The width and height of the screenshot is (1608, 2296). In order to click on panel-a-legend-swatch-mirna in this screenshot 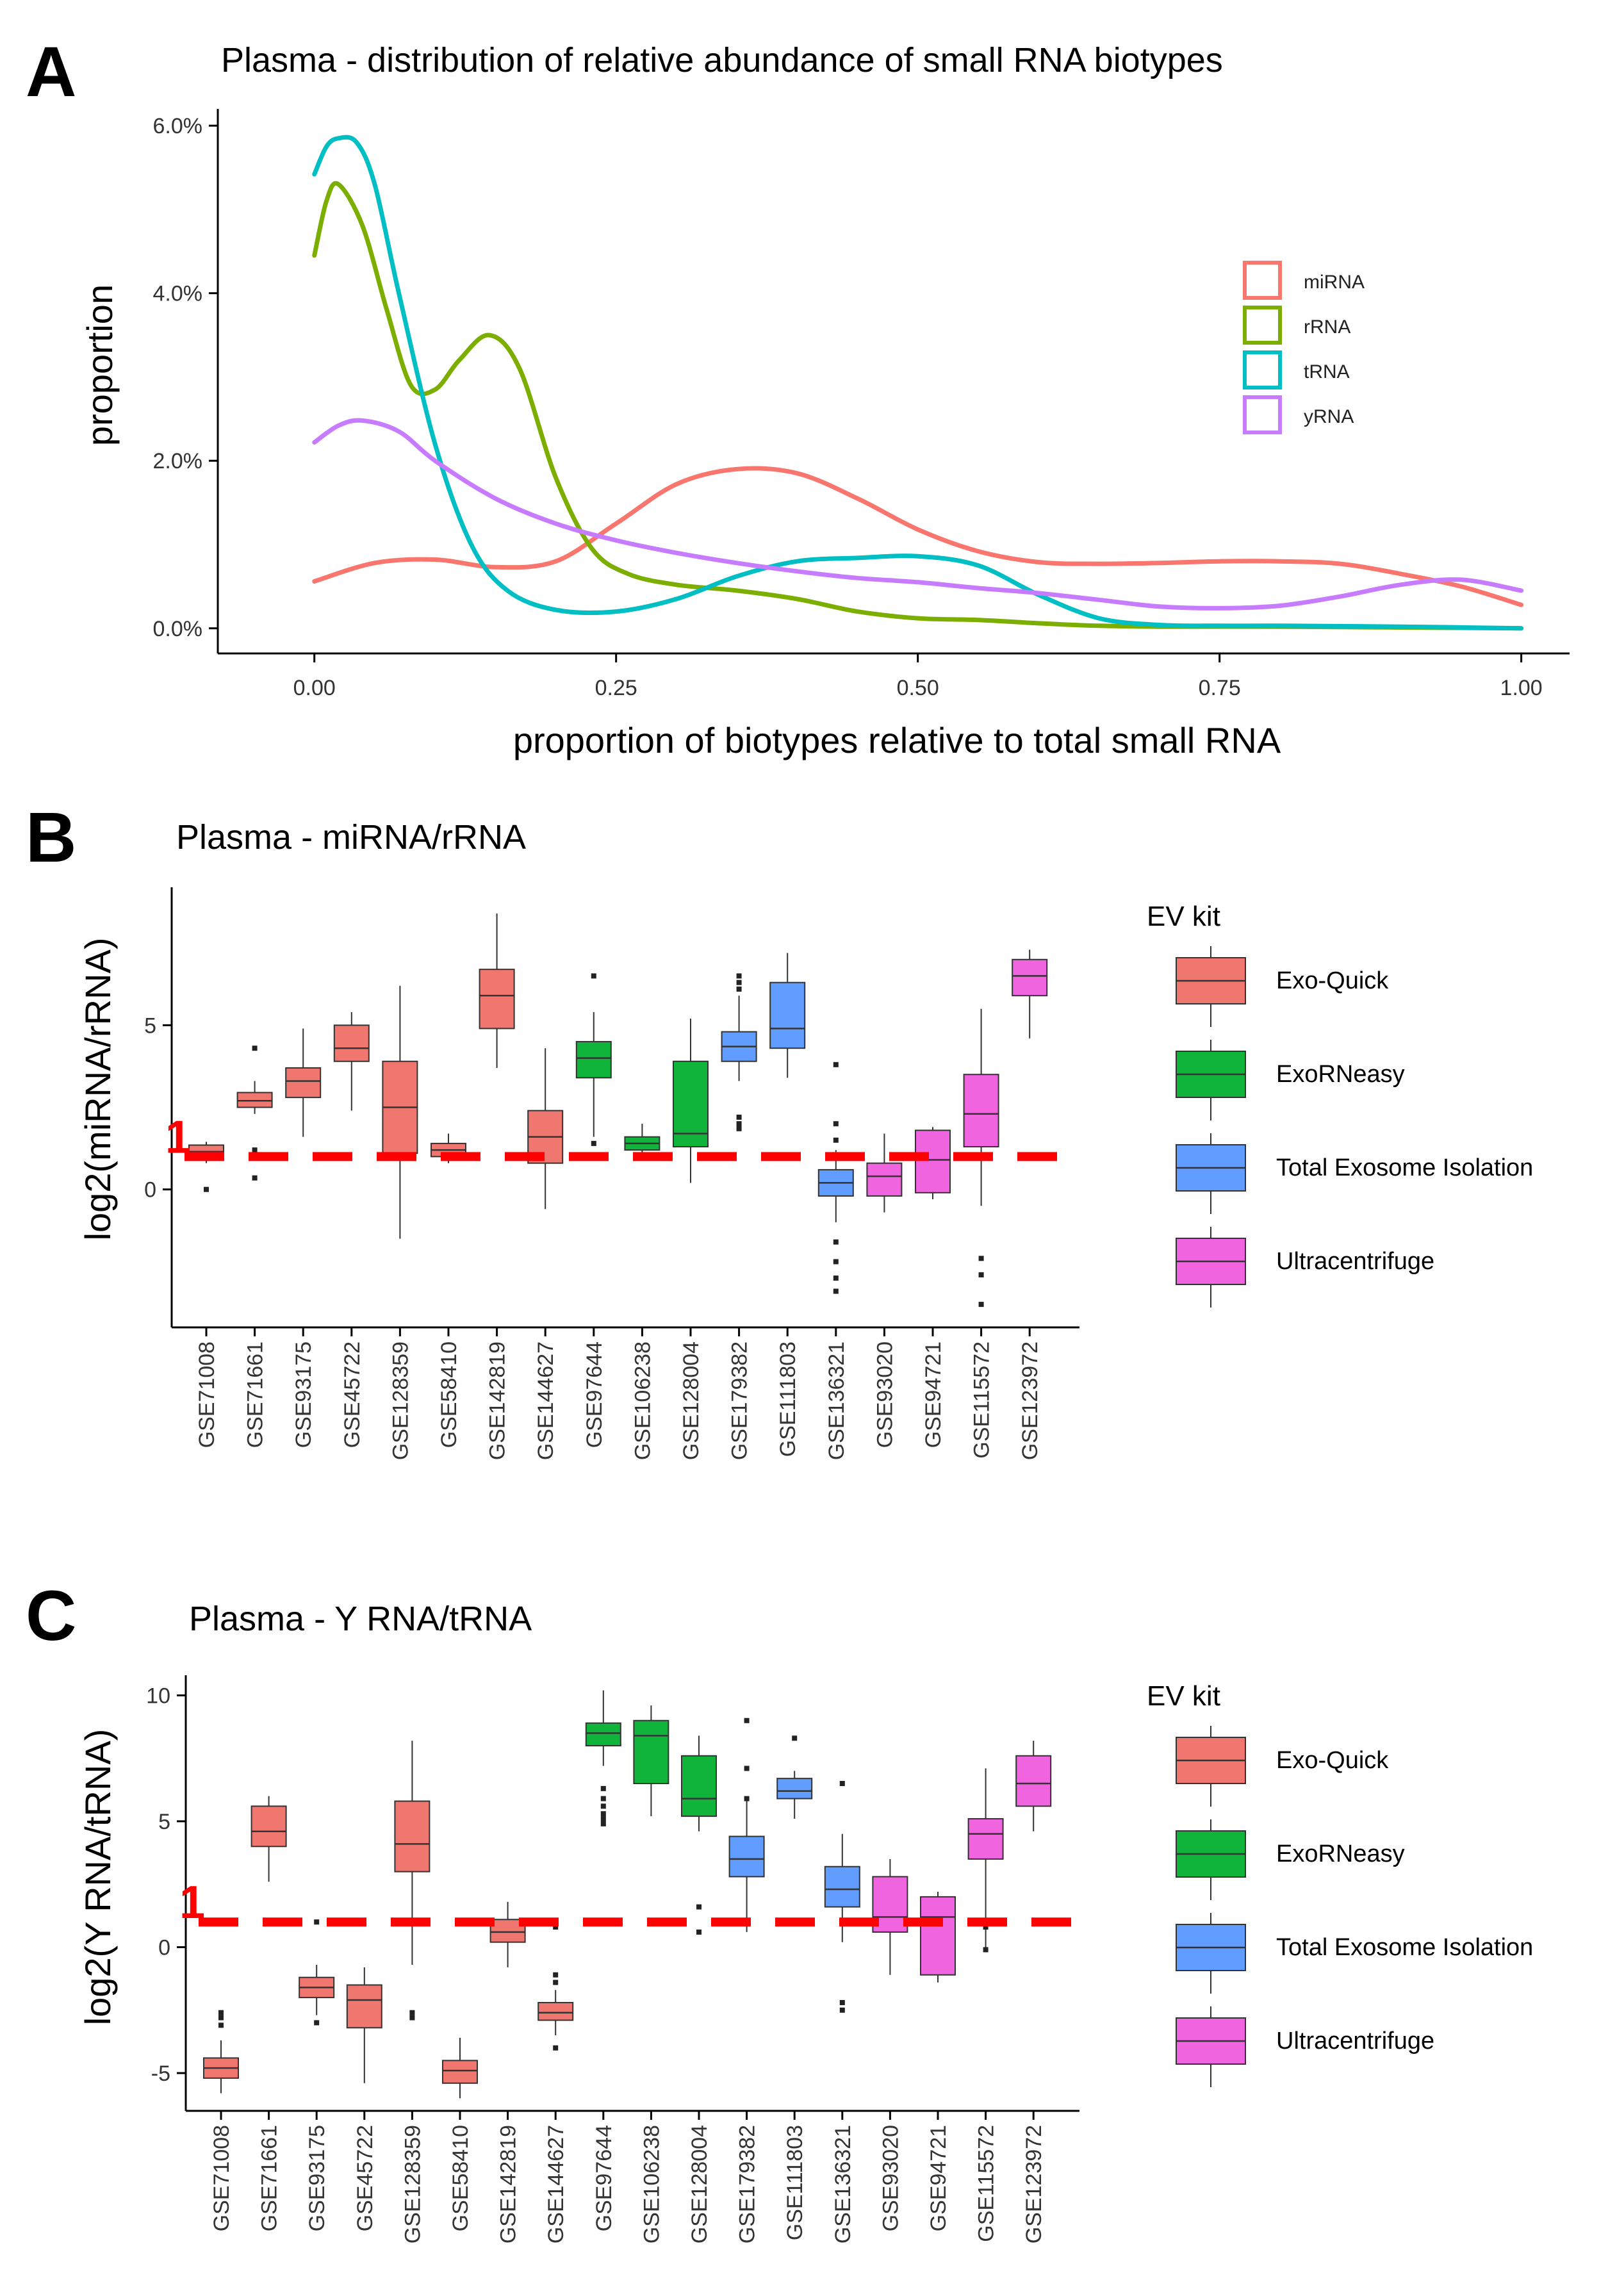, I will do `click(1262, 280)`.